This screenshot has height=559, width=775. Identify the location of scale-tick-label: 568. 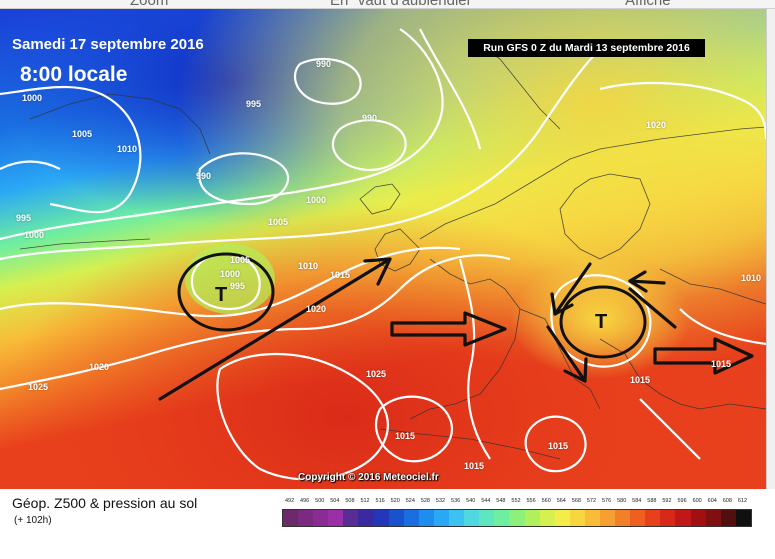
(576, 501).